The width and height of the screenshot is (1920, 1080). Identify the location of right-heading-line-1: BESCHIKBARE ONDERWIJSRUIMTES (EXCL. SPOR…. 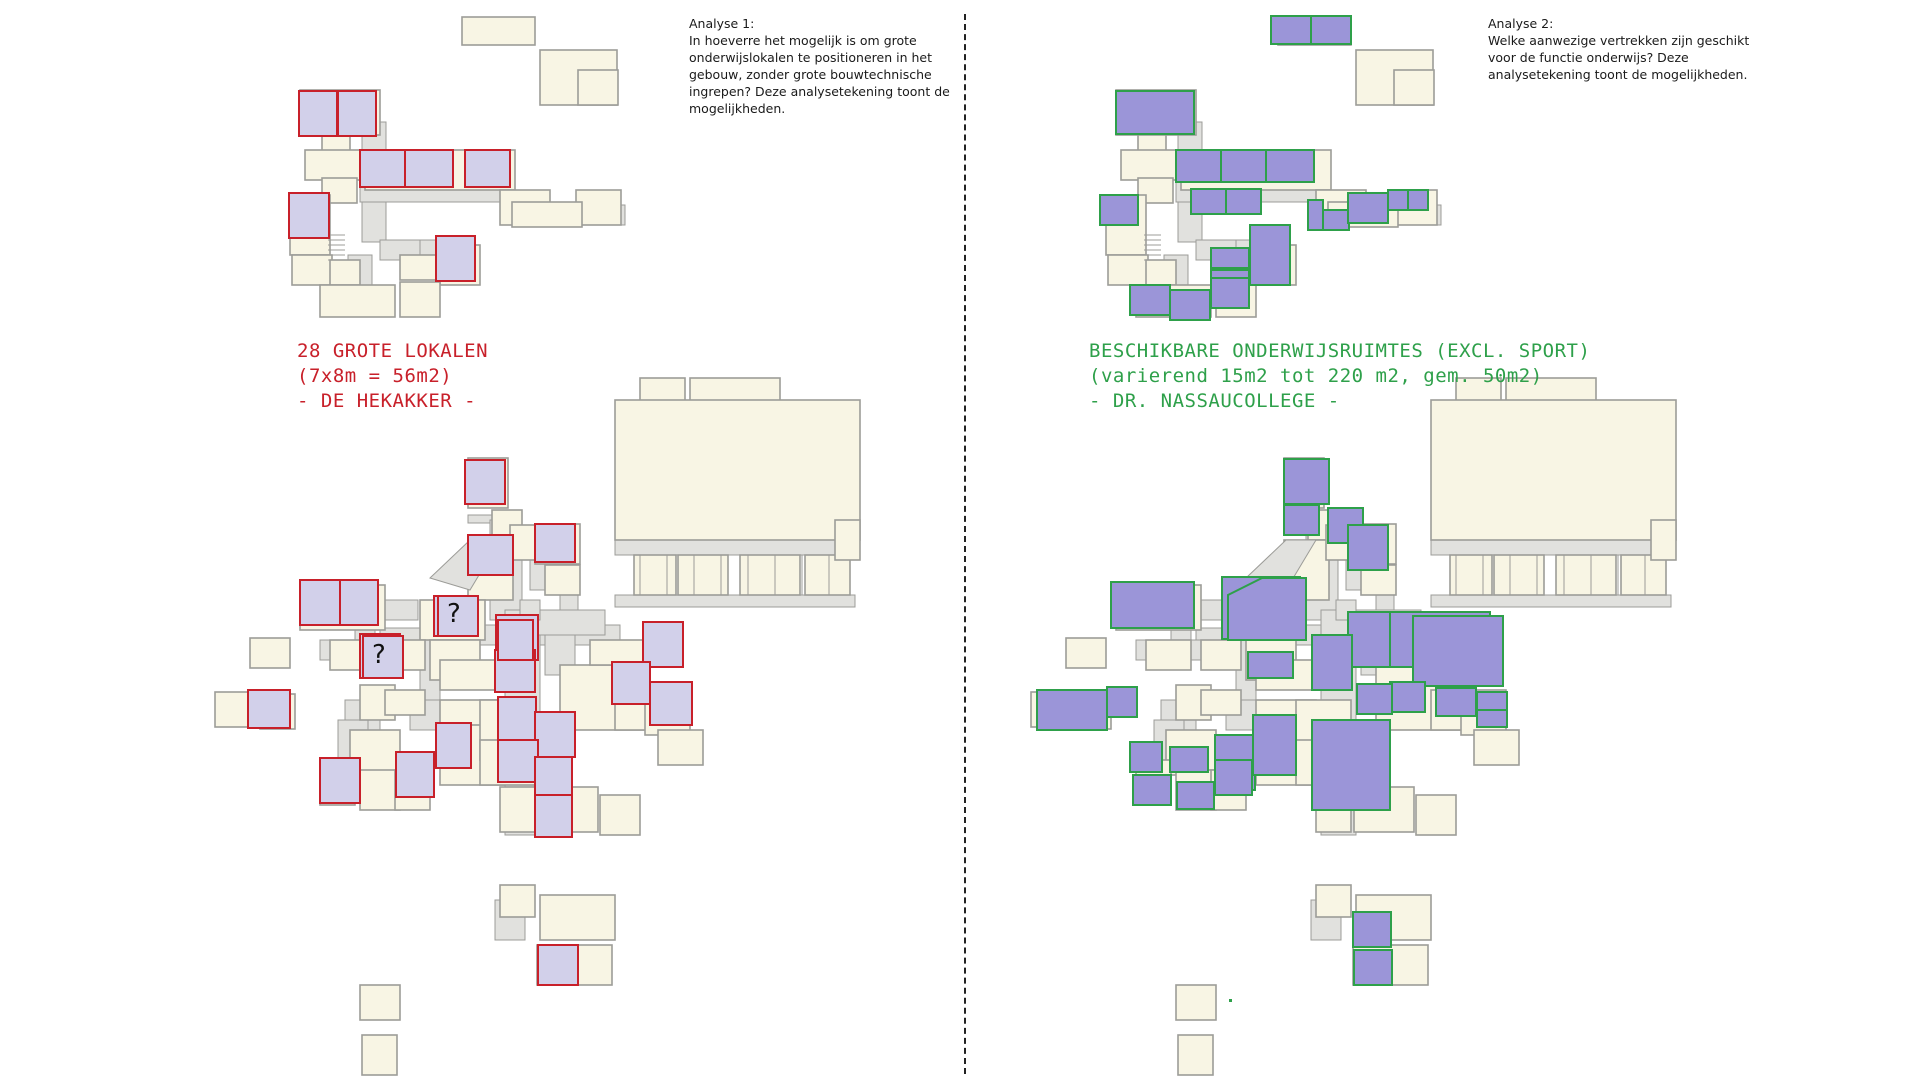
(1340, 351).